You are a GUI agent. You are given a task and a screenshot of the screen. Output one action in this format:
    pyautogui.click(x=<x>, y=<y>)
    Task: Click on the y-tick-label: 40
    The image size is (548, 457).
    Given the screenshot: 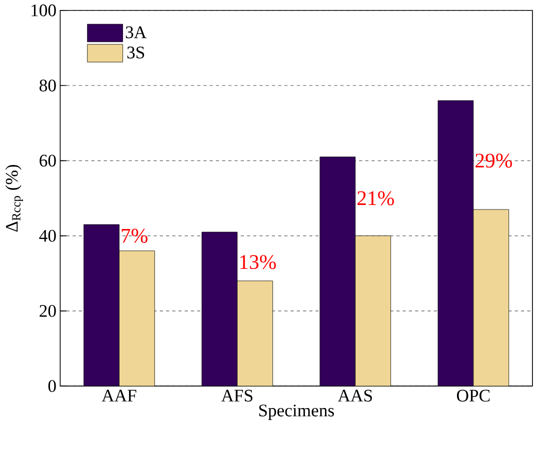 What is the action you would take?
    pyautogui.click(x=47, y=236)
    